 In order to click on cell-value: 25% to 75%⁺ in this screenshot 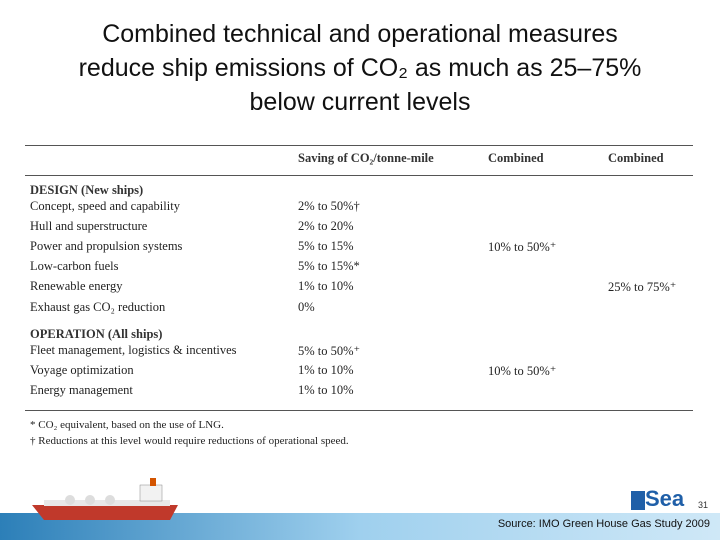, I will do `click(642, 287)`.